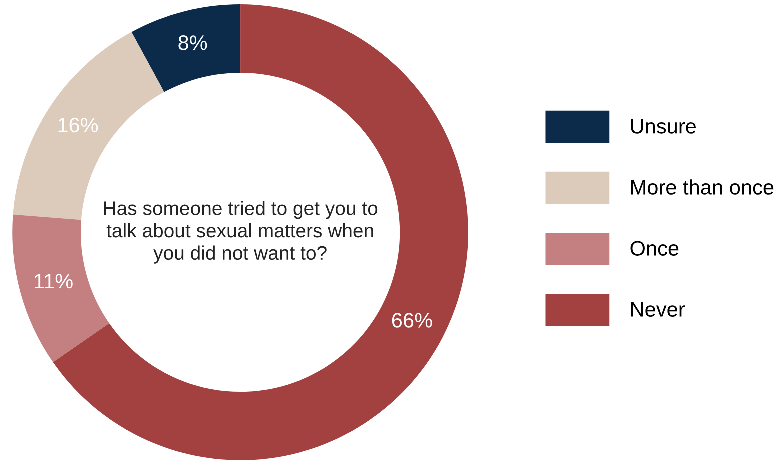  I want to click on data-label: 66%, so click(412, 320).